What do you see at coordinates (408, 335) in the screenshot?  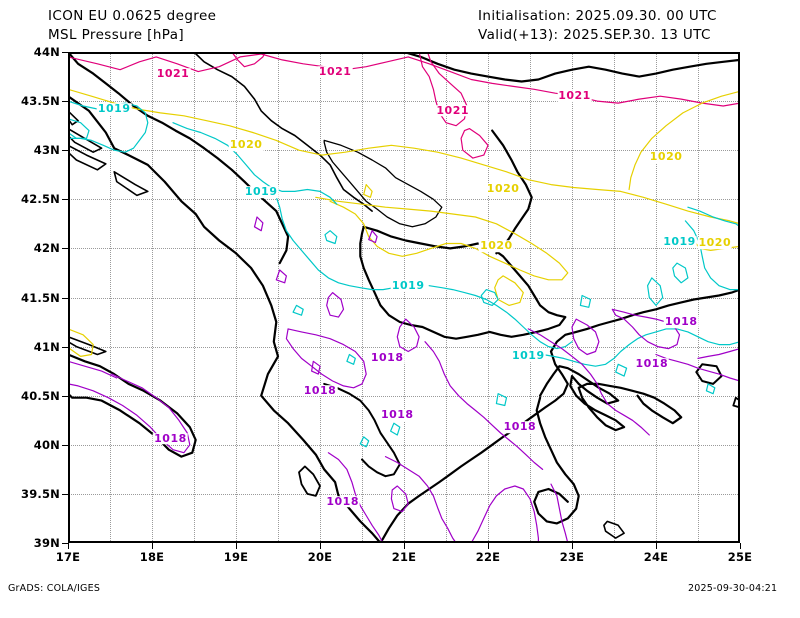 I see `contour-1018-macedonia` at bounding box center [408, 335].